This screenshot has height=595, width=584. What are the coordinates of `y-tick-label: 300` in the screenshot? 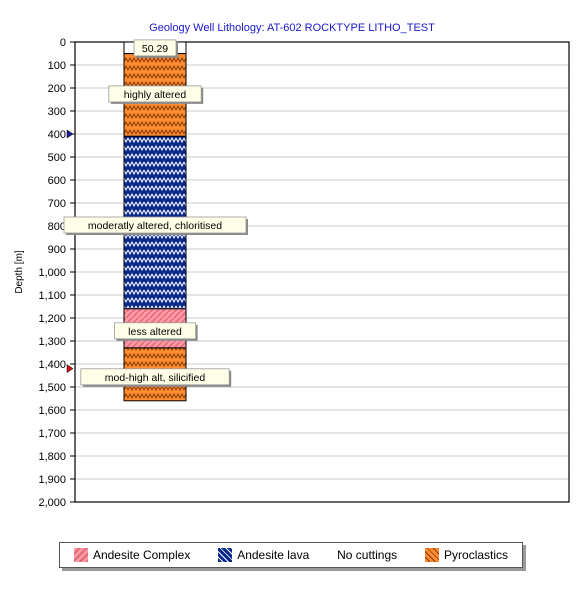 It's located at (57, 112).